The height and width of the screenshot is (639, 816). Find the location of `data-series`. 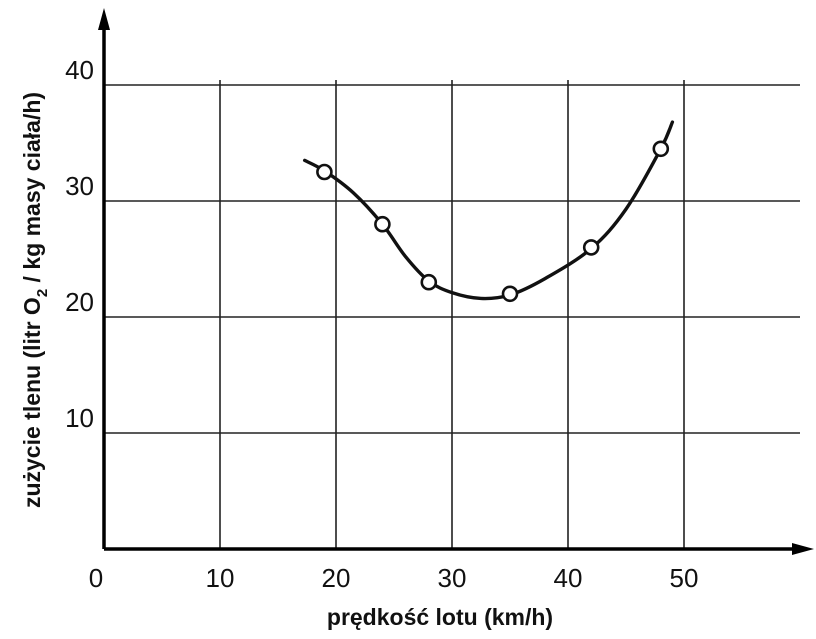

data-series is located at coordinates (488, 211).